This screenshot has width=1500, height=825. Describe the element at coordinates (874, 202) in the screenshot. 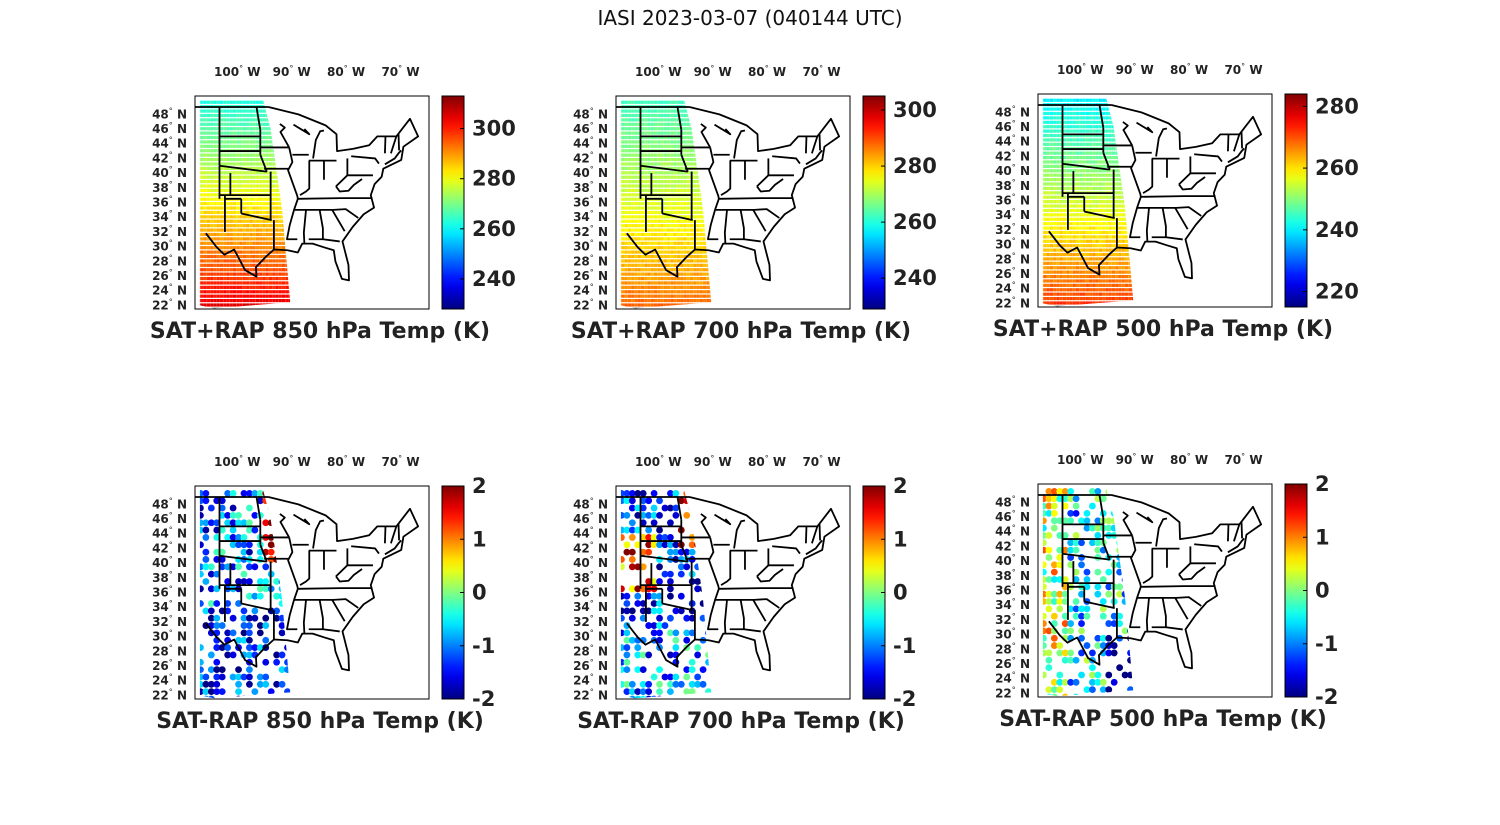

I see `colorbar` at that location.